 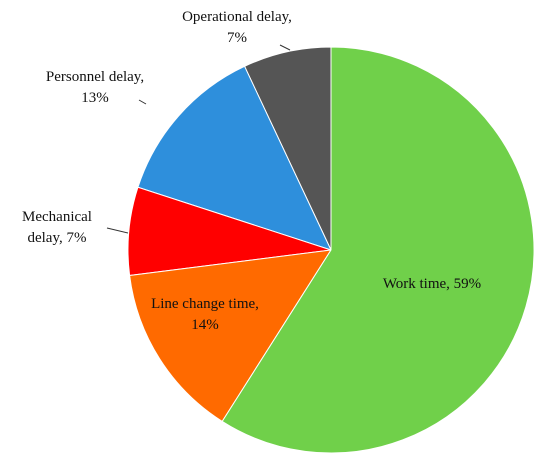 What do you see at coordinates (95, 87) in the screenshot?
I see `data-label: Personnel delay, 13%` at bounding box center [95, 87].